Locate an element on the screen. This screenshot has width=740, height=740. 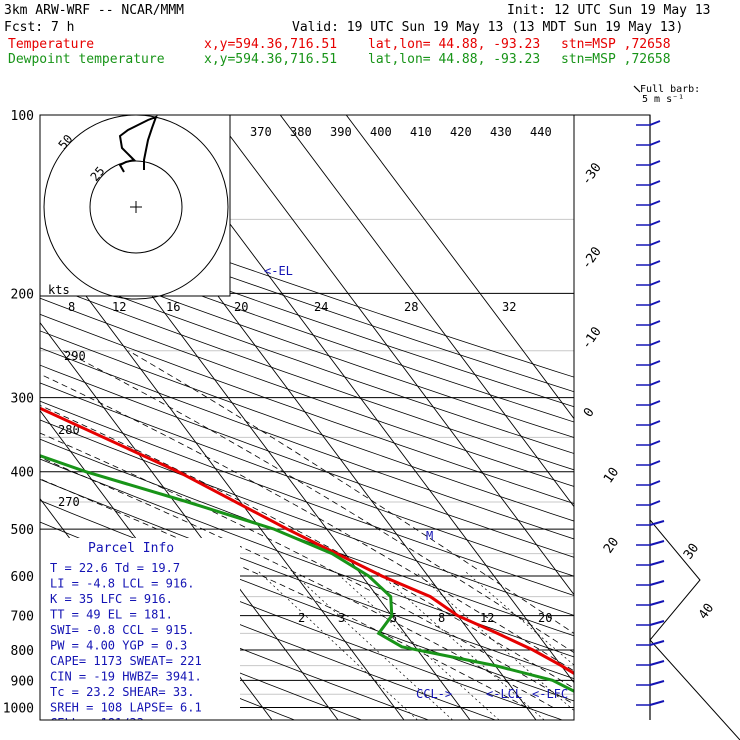
parcel-info-row: LI = -4.8 LCL = 916. is located at coordinates (122, 584).